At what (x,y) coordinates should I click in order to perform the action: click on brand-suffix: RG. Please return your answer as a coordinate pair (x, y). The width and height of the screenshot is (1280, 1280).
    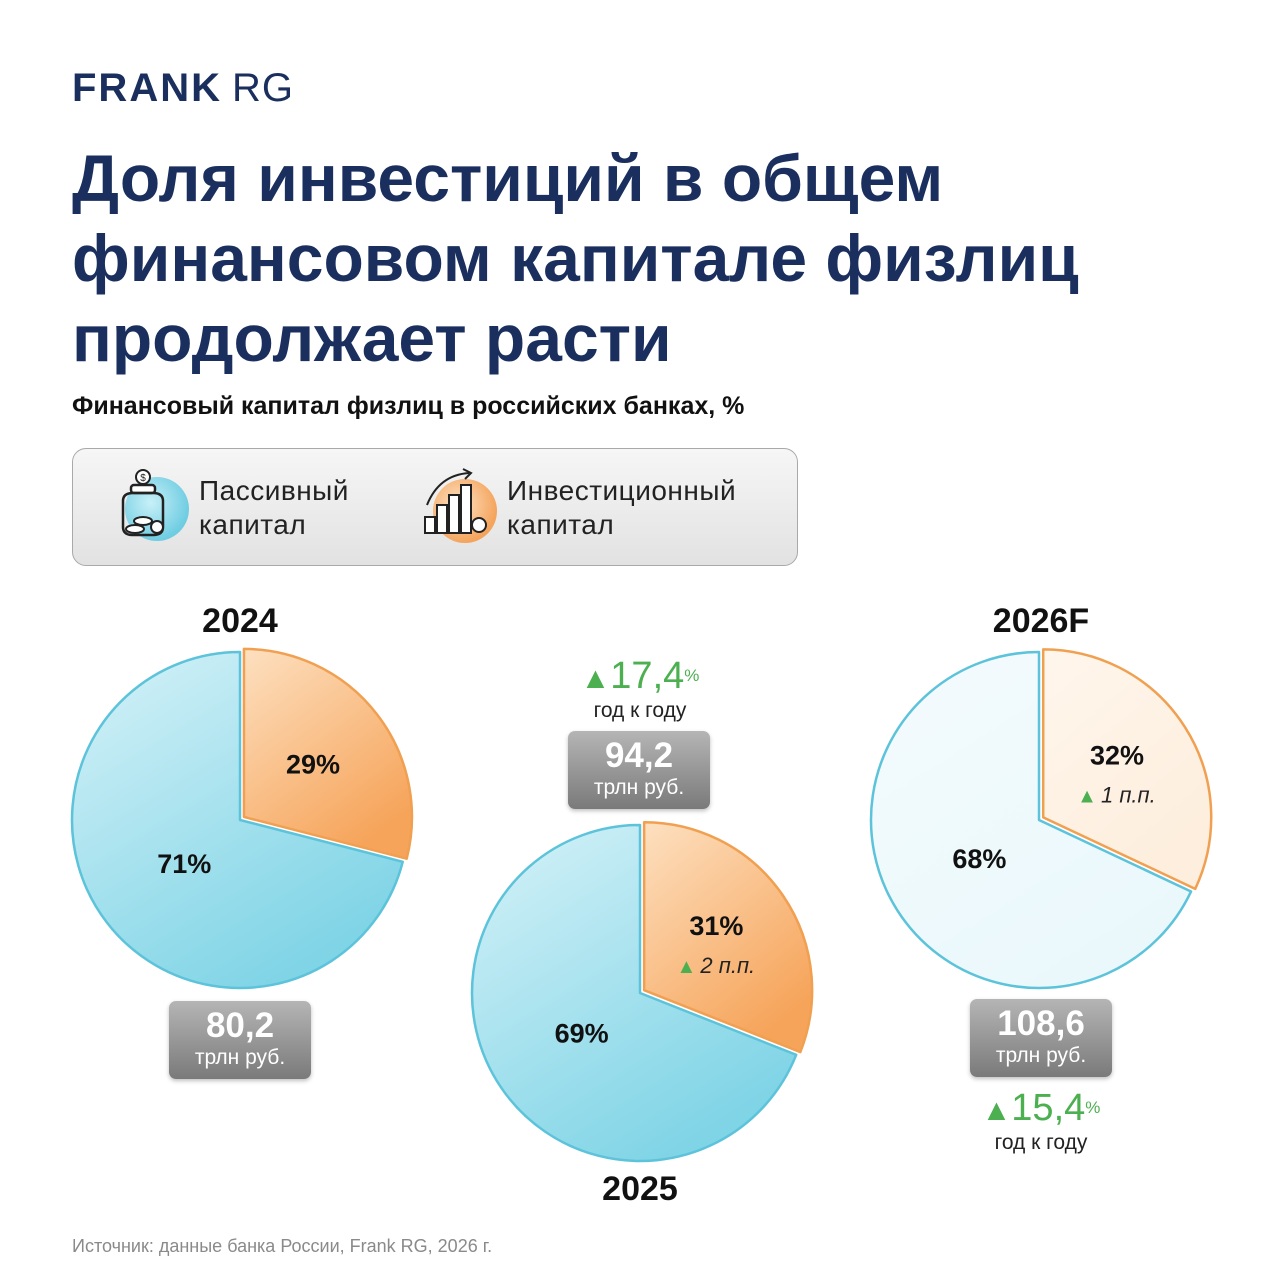
    Looking at the image, I should click on (262, 88).